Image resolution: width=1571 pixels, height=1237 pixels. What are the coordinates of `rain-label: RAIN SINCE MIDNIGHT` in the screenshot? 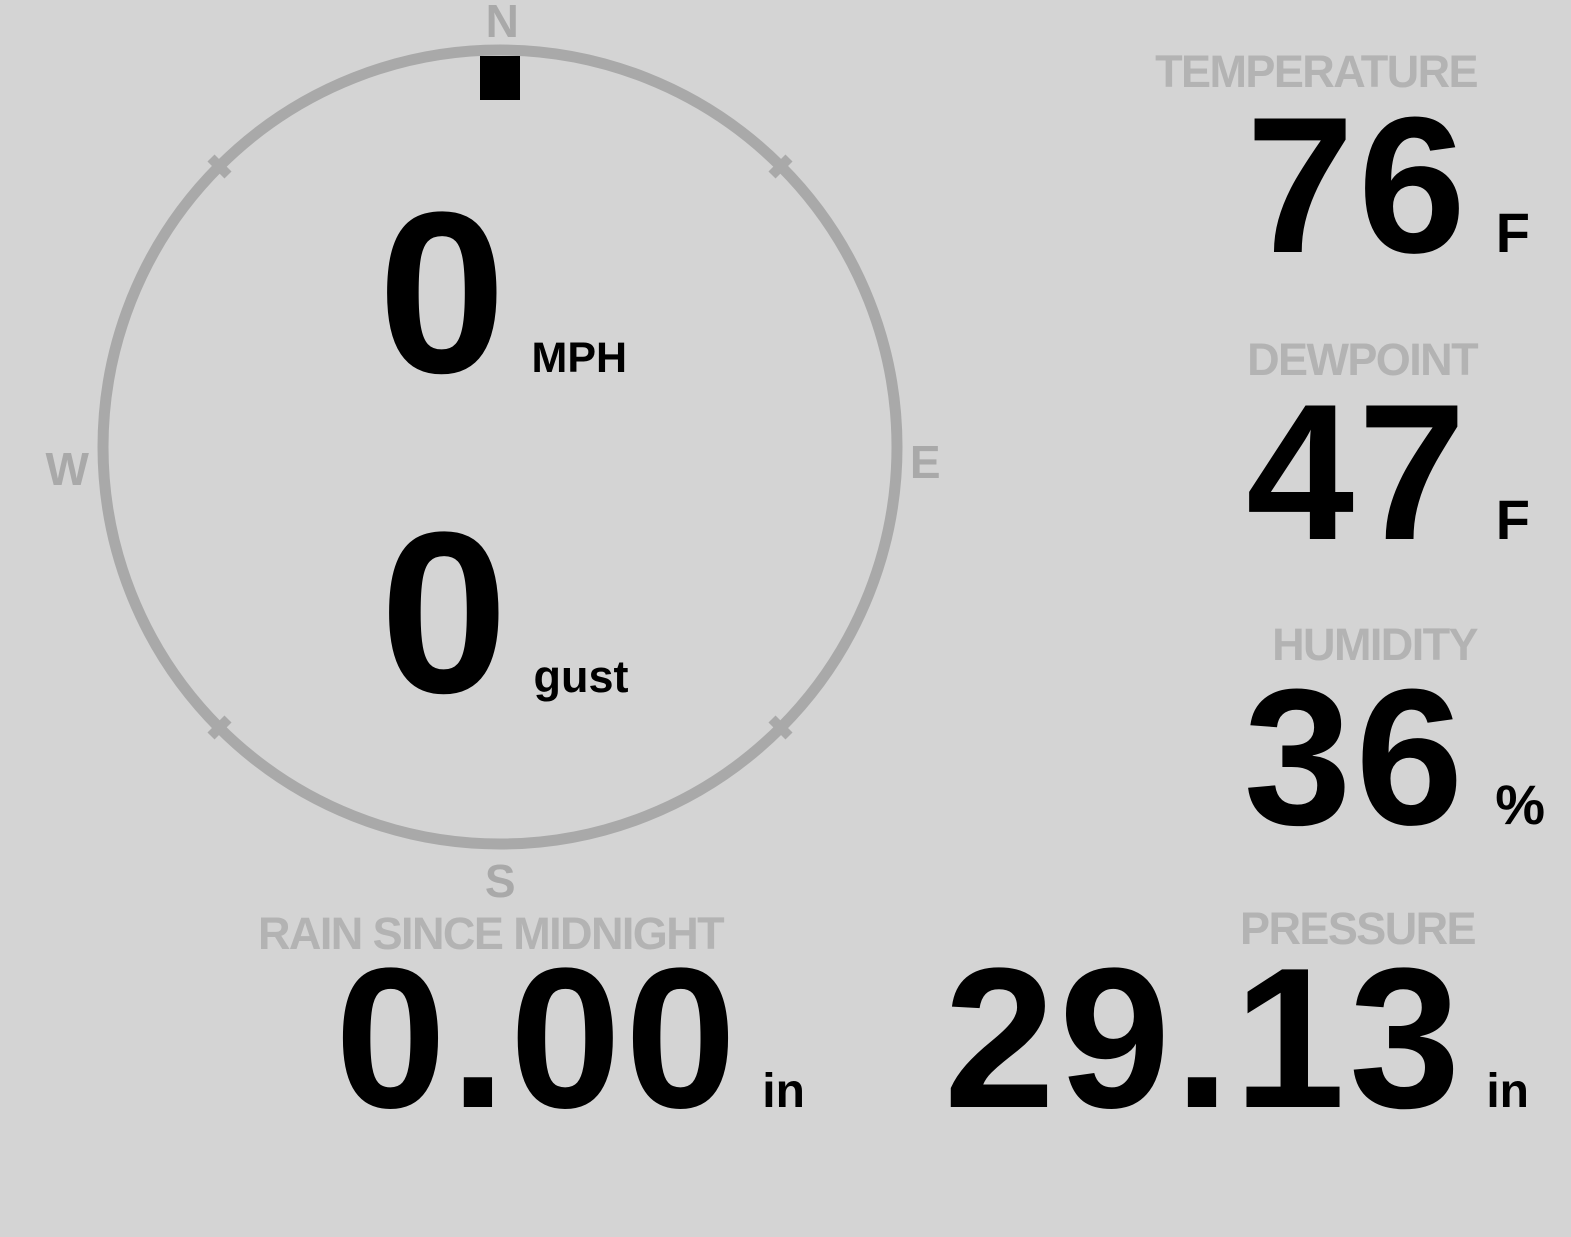 It's located at (491, 933).